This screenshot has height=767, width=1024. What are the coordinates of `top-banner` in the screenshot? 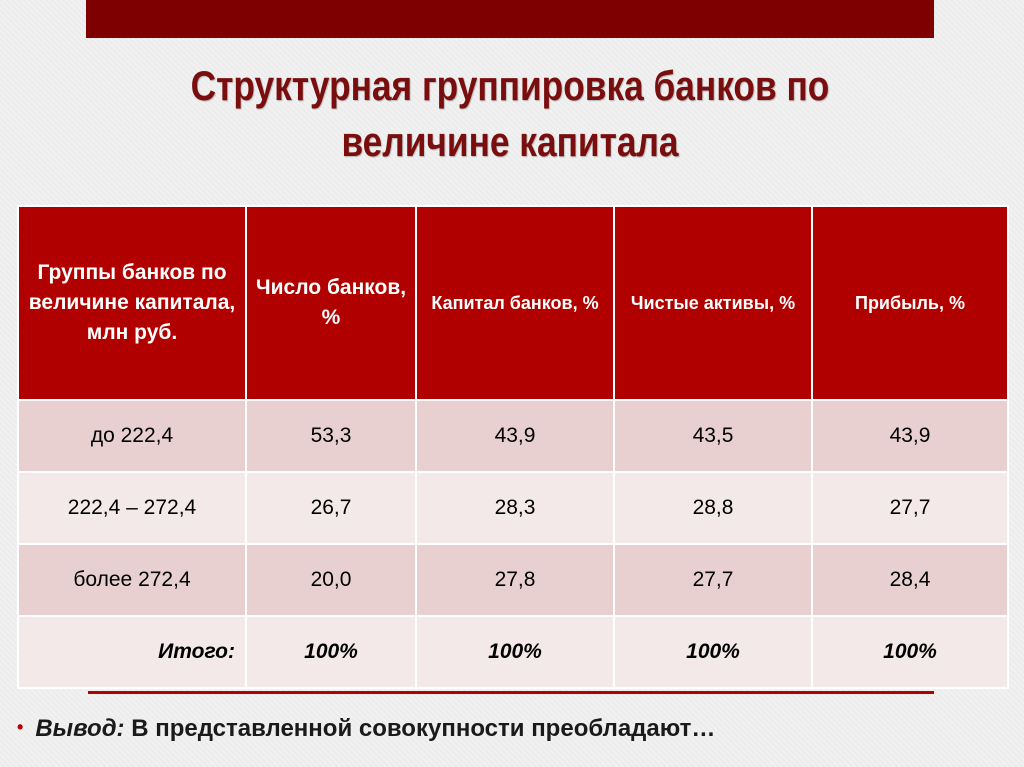 It's located at (510, 19).